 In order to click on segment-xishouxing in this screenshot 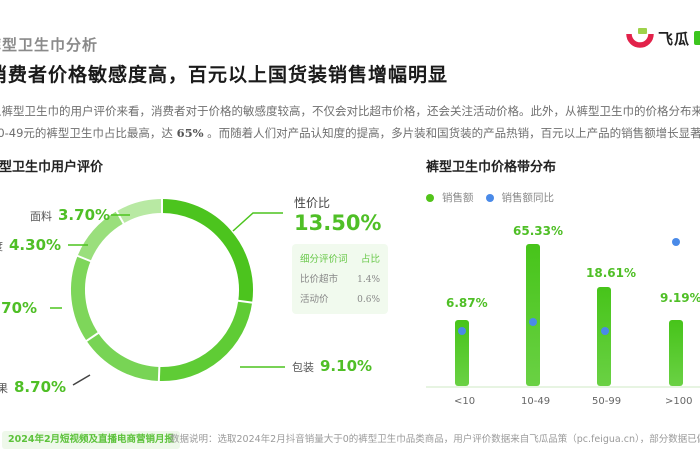, I will do `click(85, 298)`.